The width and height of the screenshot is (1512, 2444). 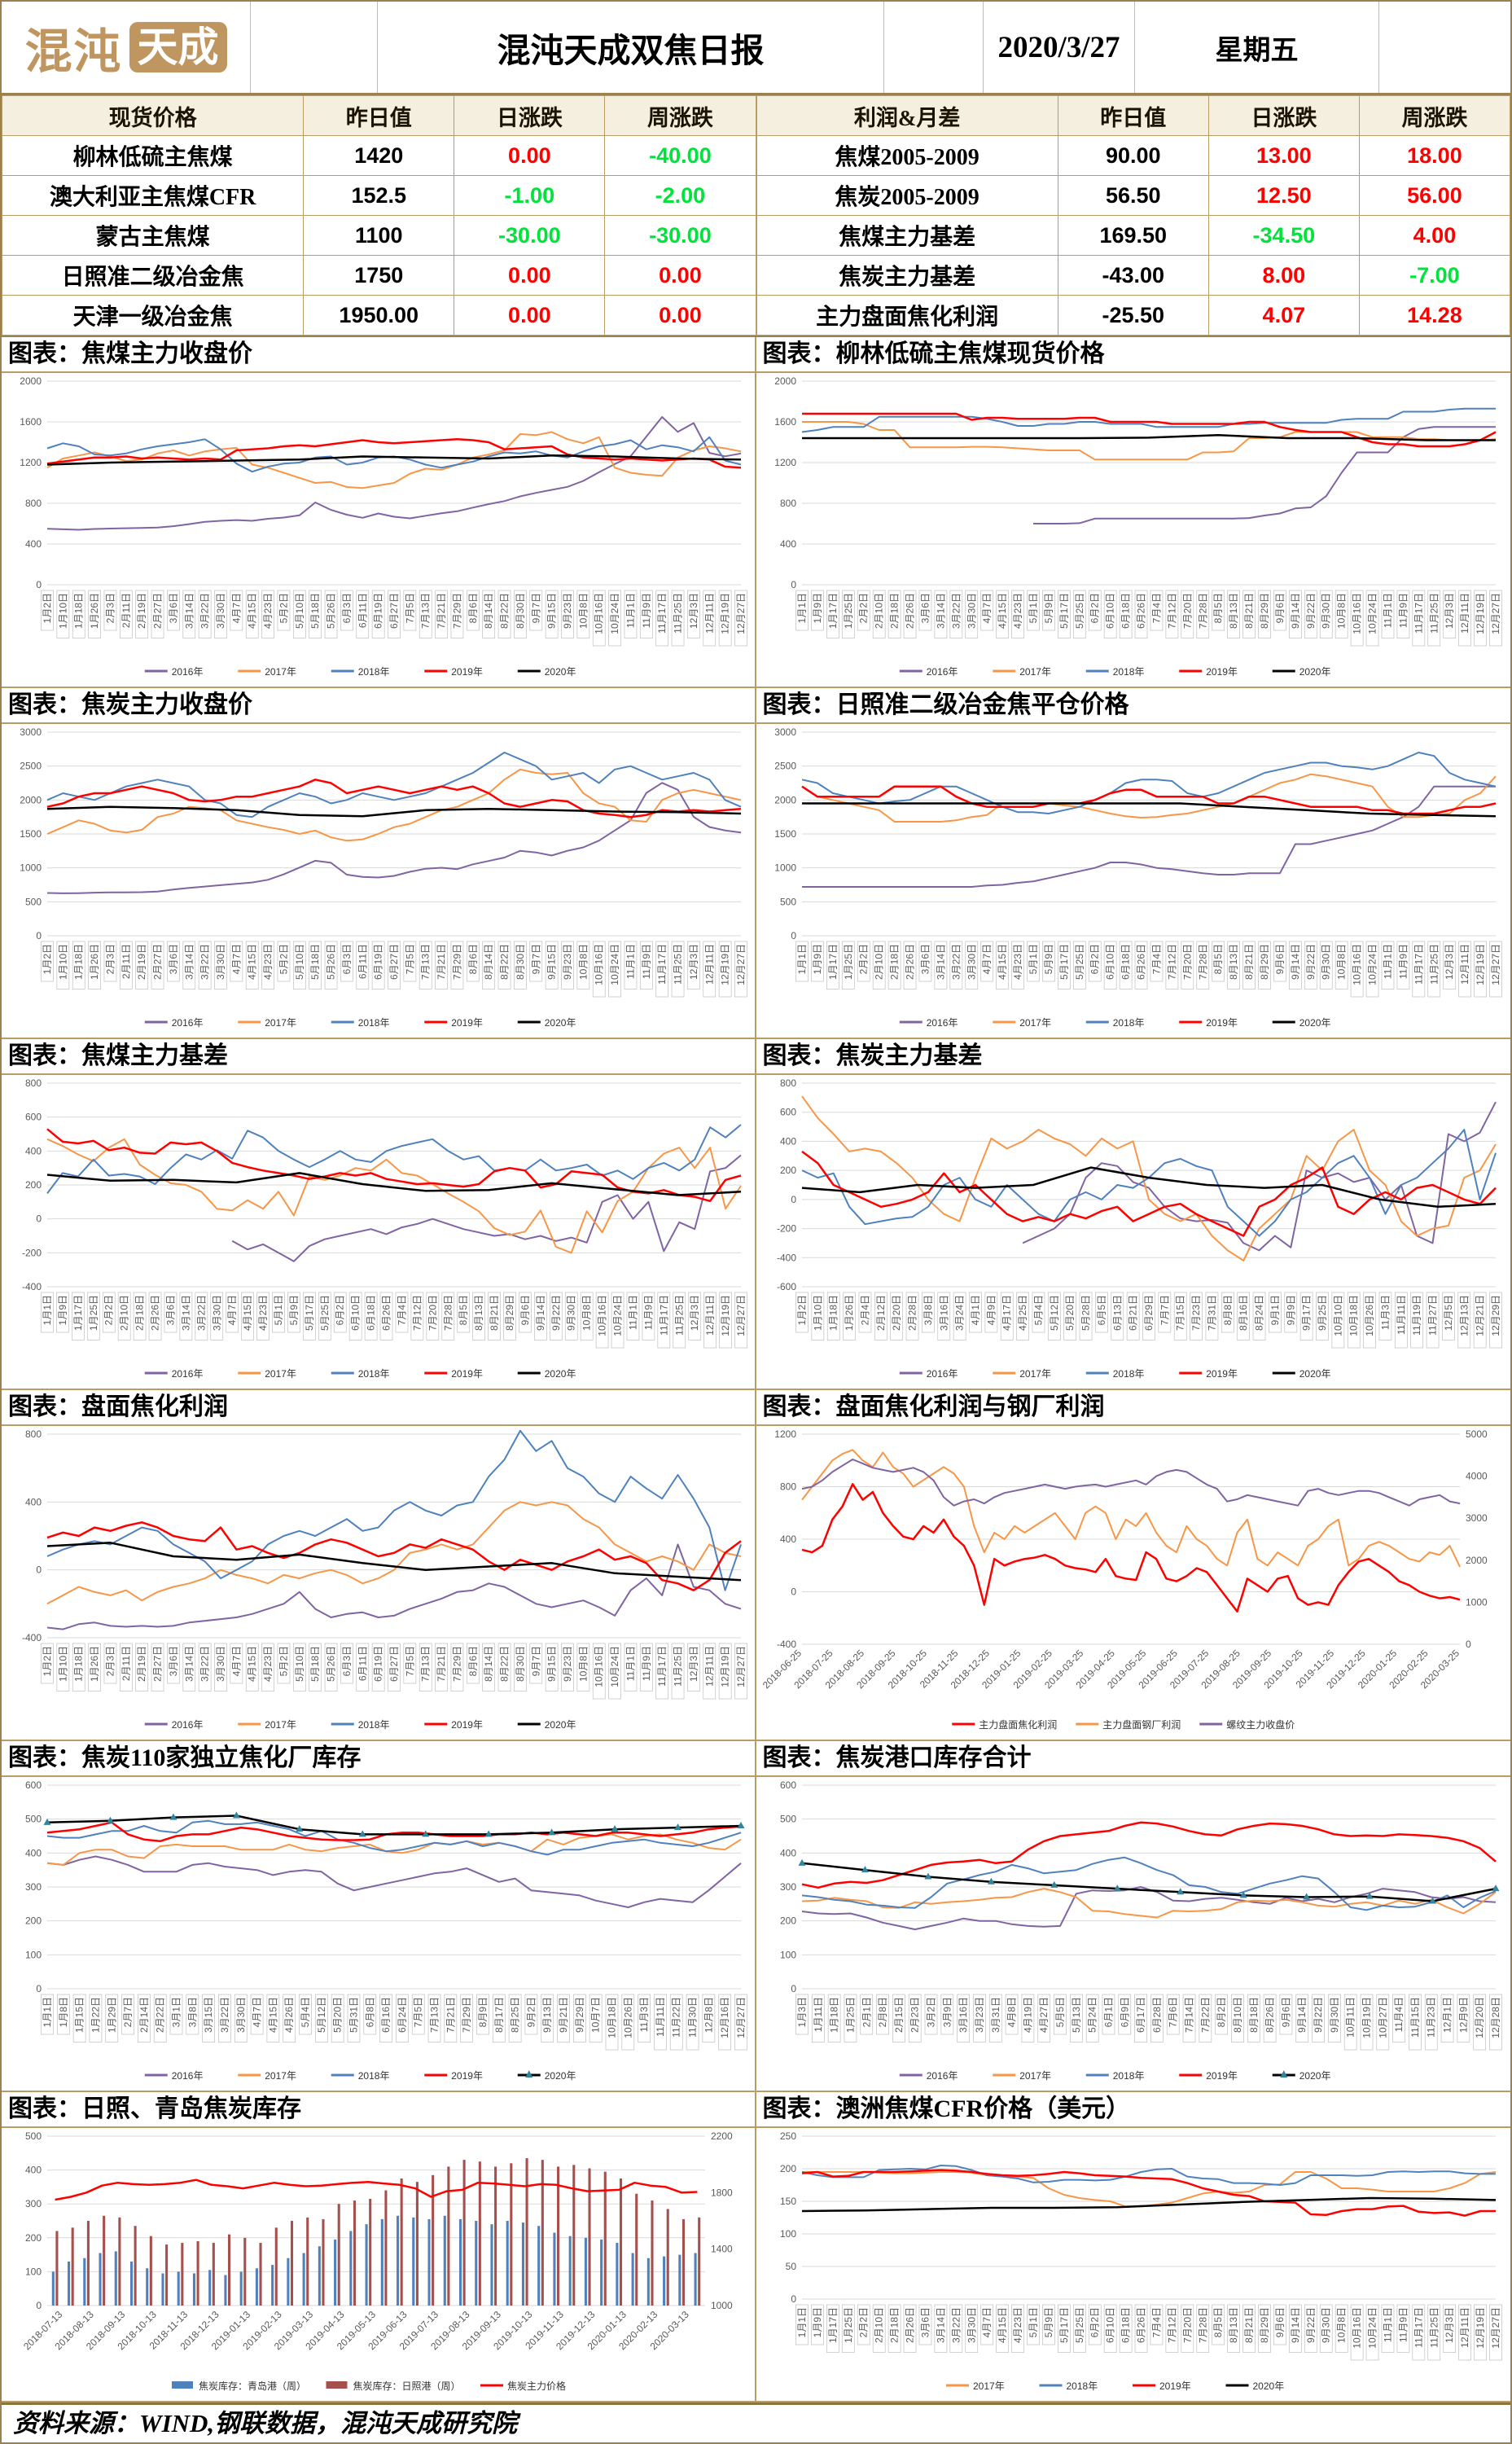 I want to click on x-tick: 12月3日, so click(x=1449, y=614).